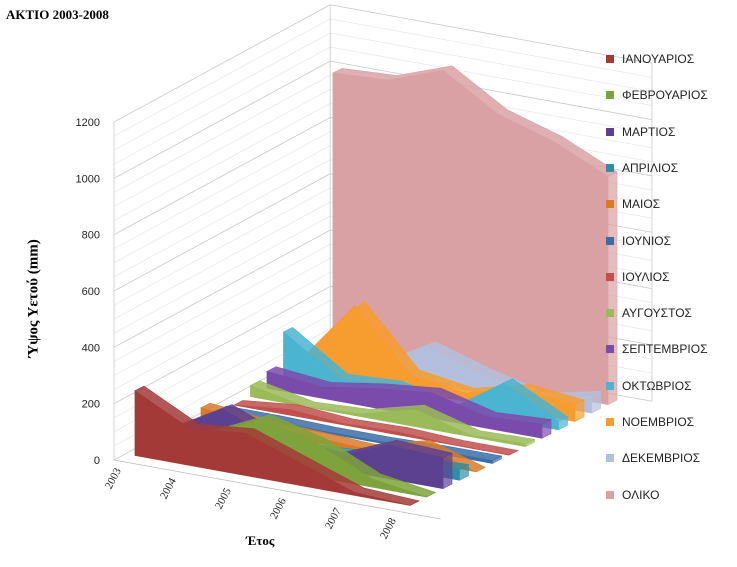 This screenshot has width=737, height=567. I want to click on x-tick-label: 2007, so click(333, 519).